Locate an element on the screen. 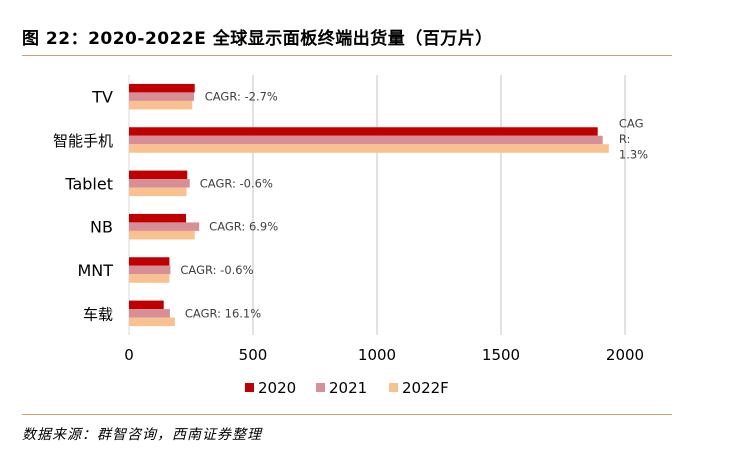 The width and height of the screenshot is (745, 449). cagr-annotation: 1.3% is located at coordinates (633, 154).